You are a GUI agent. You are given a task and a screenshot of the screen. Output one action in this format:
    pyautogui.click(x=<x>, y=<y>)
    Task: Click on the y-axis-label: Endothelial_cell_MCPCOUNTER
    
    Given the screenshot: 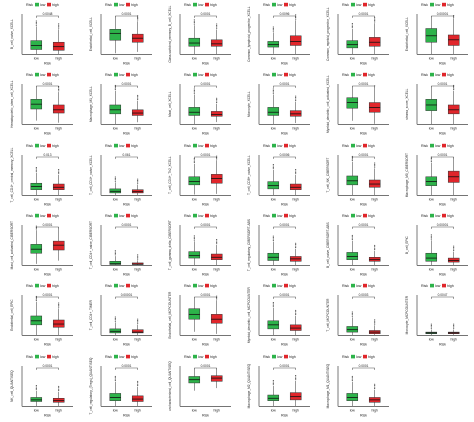 What is the action you would take?
    pyautogui.click(x=170, y=315)
    